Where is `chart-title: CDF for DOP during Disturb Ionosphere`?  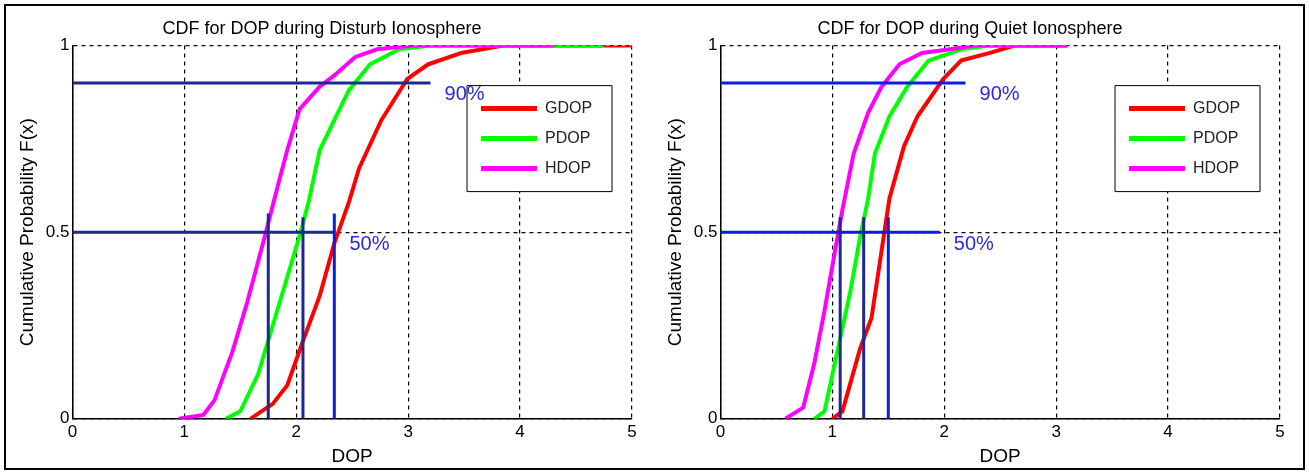
chart-title: CDF for DOP during Disturb Ionosphere is located at coordinates (322, 27).